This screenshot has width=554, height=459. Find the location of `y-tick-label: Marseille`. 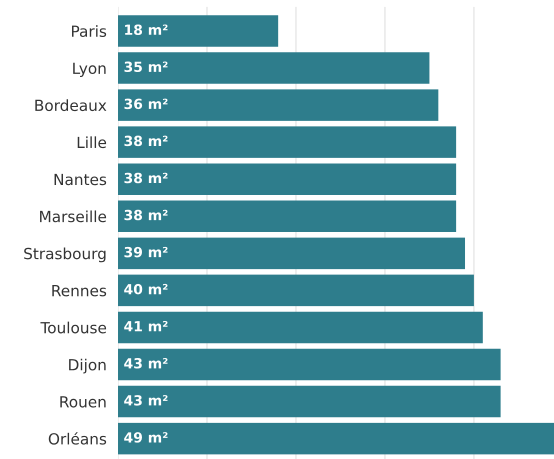

y-tick-label: Marseille is located at coordinates (73, 216).